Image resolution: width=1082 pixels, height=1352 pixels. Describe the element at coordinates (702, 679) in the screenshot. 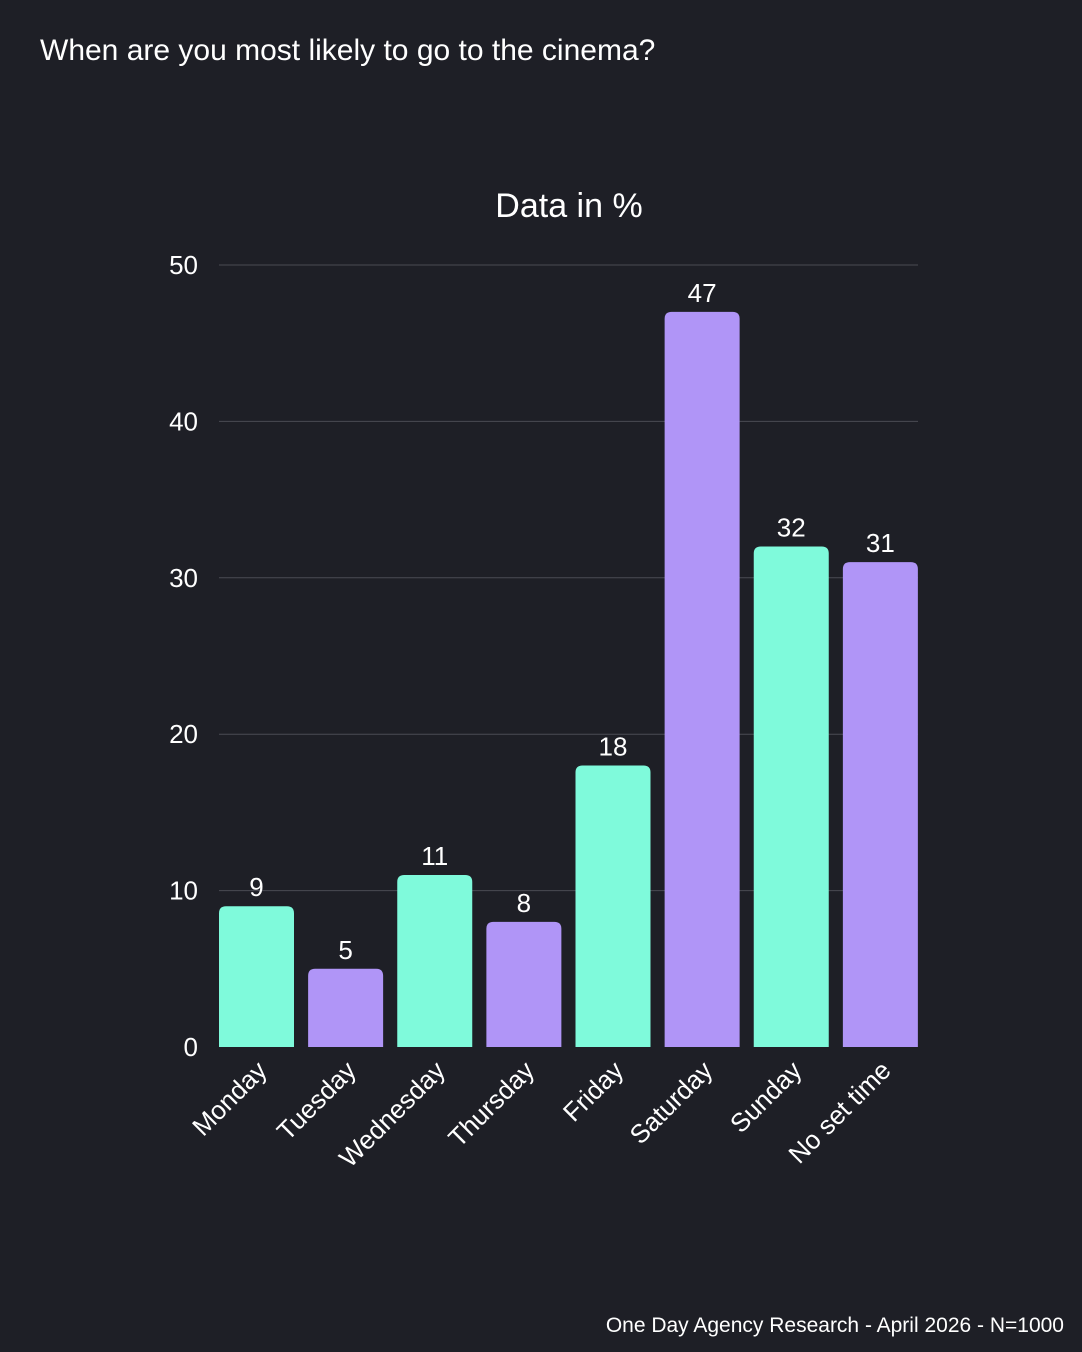

I see `bar-saturday` at that location.